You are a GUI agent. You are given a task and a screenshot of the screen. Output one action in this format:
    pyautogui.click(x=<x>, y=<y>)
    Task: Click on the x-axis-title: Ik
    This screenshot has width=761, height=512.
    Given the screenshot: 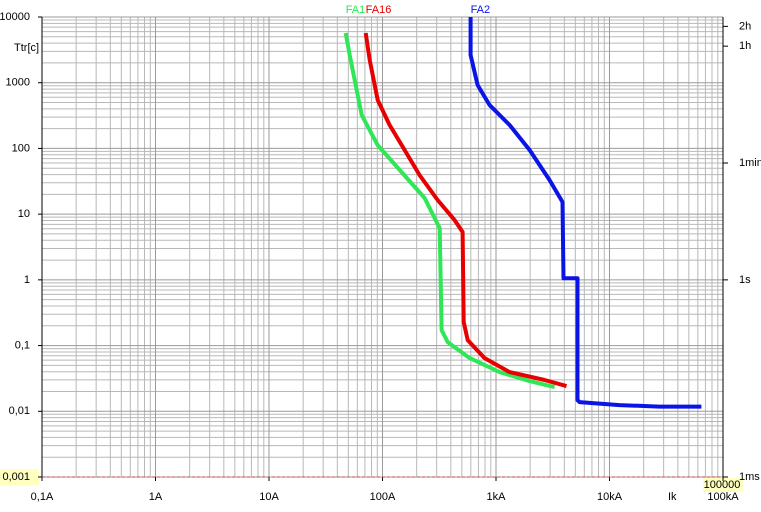 What is the action you would take?
    pyautogui.click(x=672, y=497)
    